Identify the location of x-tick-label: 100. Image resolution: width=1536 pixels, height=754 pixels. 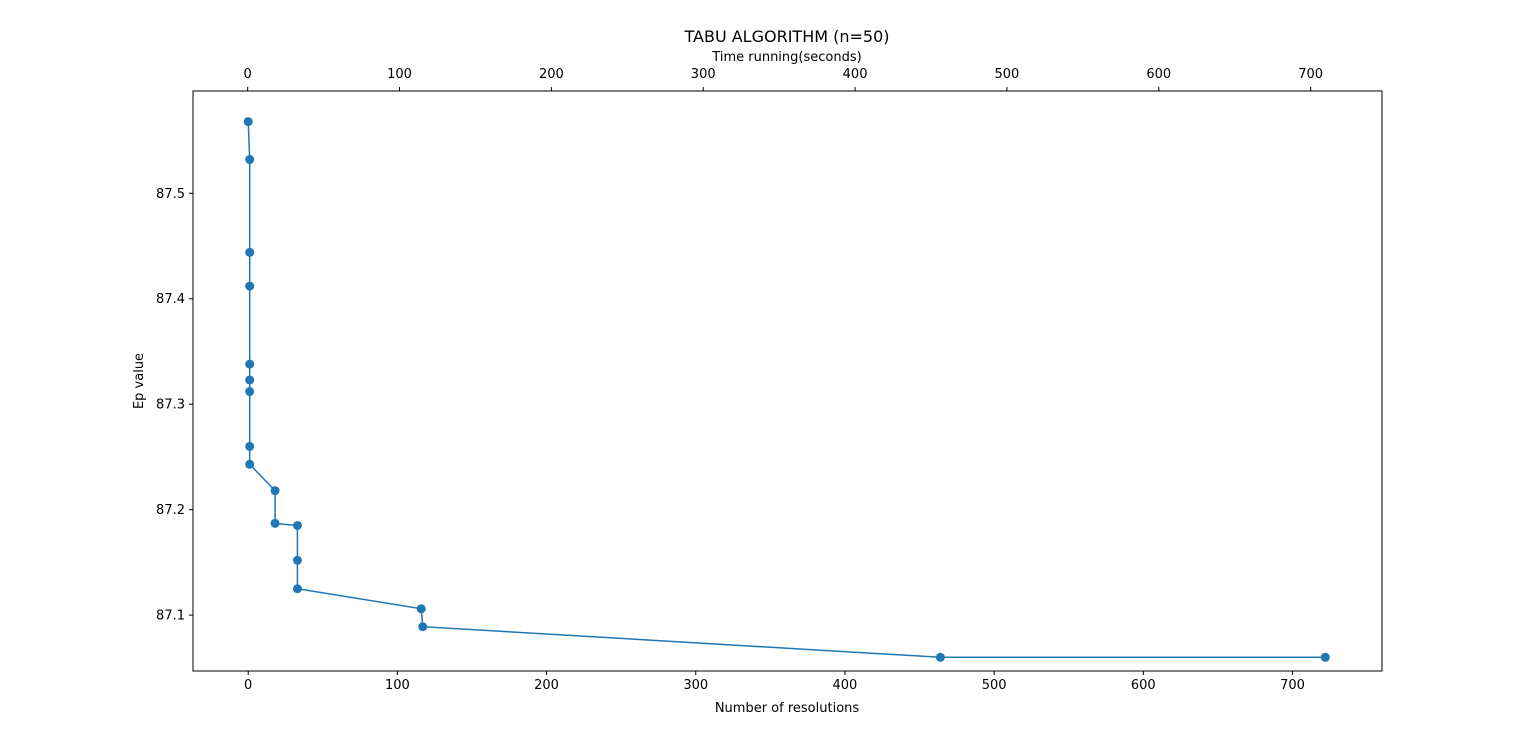
(397, 685).